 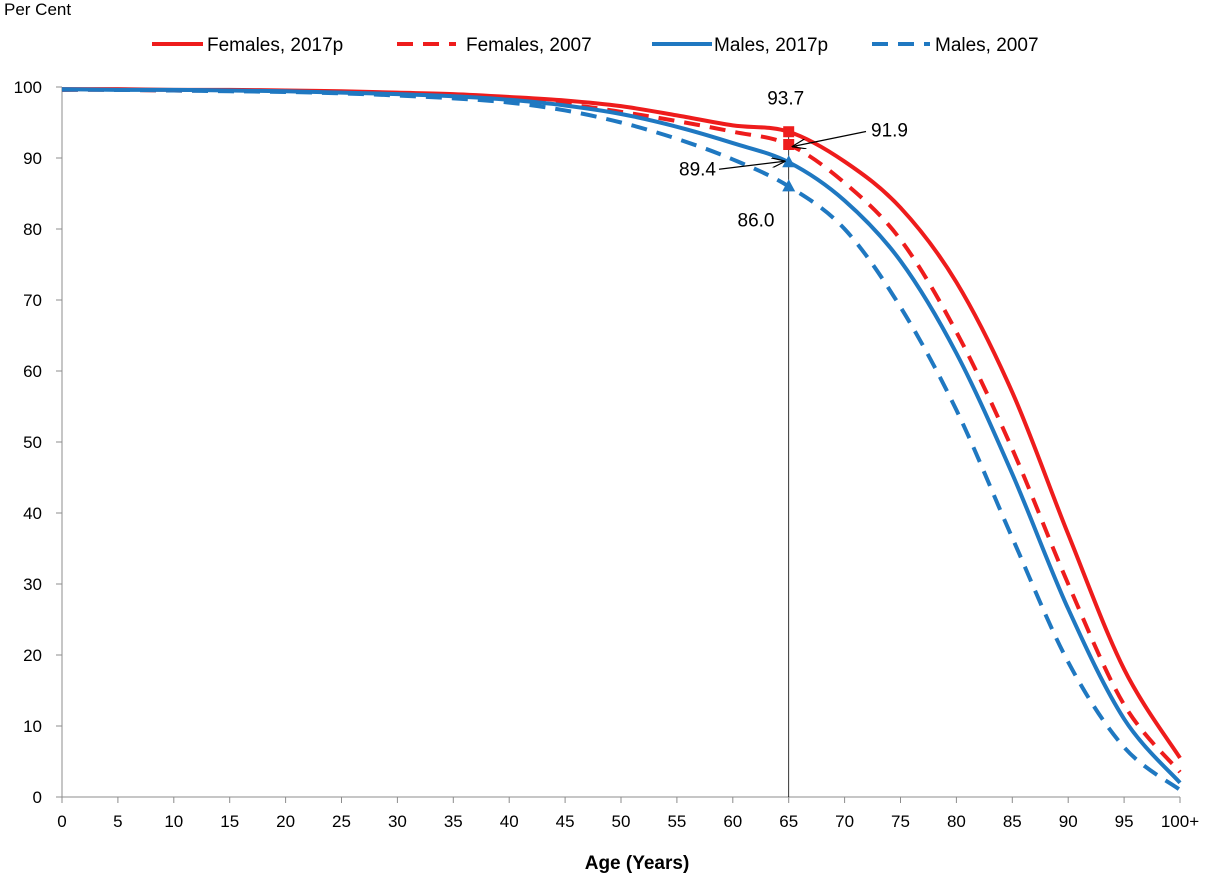 What do you see at coordinates (844, 821) in the screenshot?
I see `x-tick-label: 70` at bounding box center [844, 821].